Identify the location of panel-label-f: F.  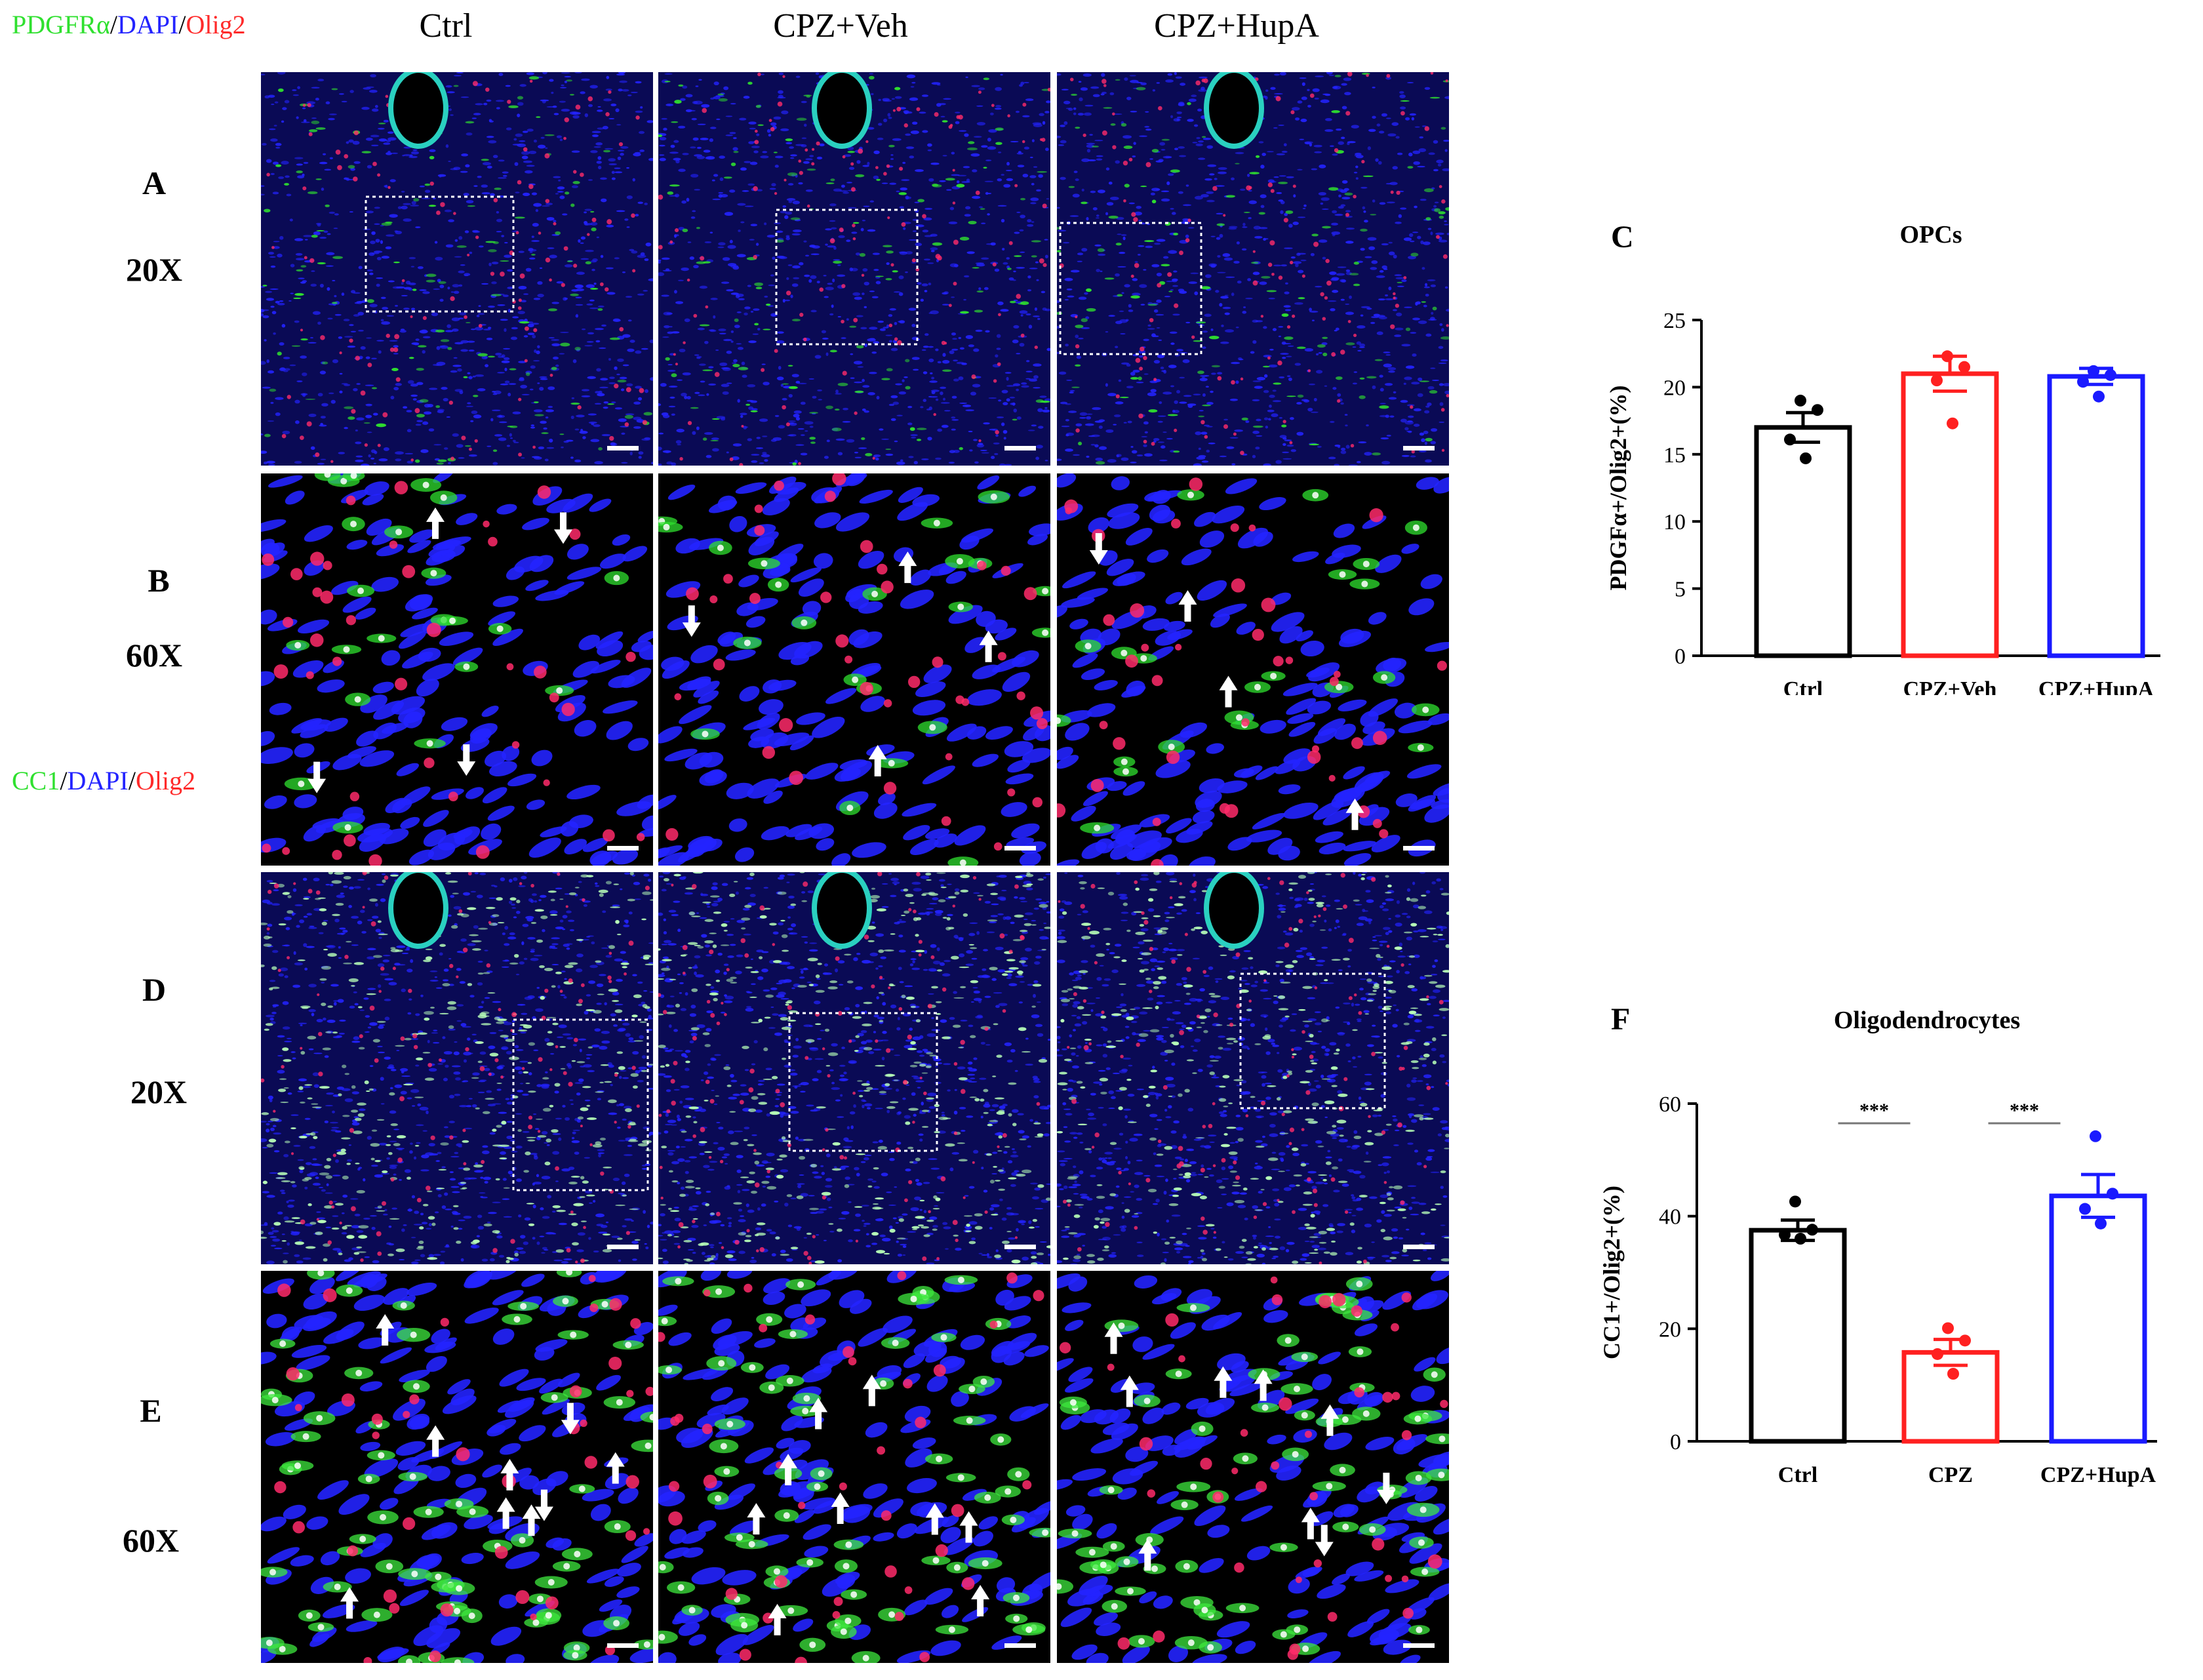
(1621, 1019).